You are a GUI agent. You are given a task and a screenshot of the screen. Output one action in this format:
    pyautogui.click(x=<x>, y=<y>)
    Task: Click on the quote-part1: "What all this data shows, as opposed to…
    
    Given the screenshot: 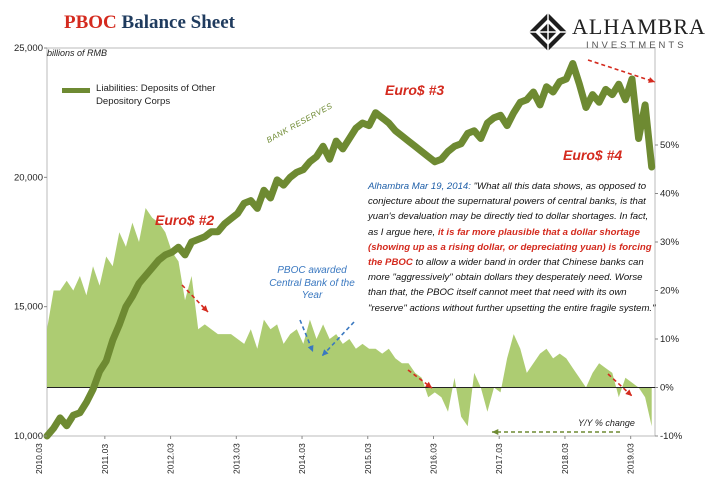 What is the action you would take?
    pyautogui.click(x=508, y=209)
    